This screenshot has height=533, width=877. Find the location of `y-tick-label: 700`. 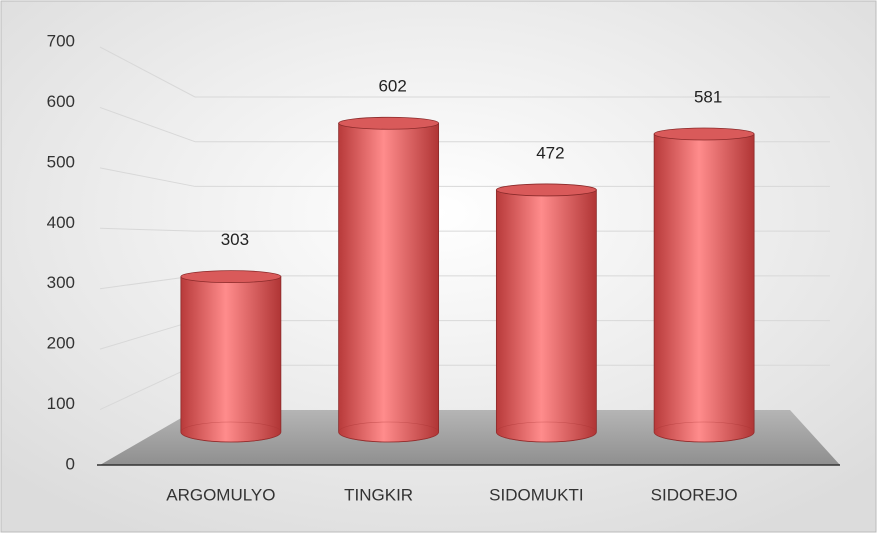

y-tick-label: 700 is located at coordinates (61, 40).